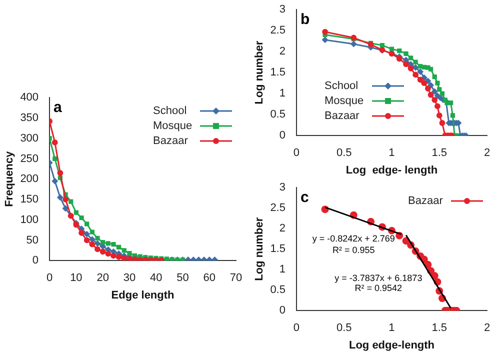  What do you see at coordinates (392, 170) in the screenshot?
I see `x-axis-title: Log edge- length` at bounding box center [392, 170].